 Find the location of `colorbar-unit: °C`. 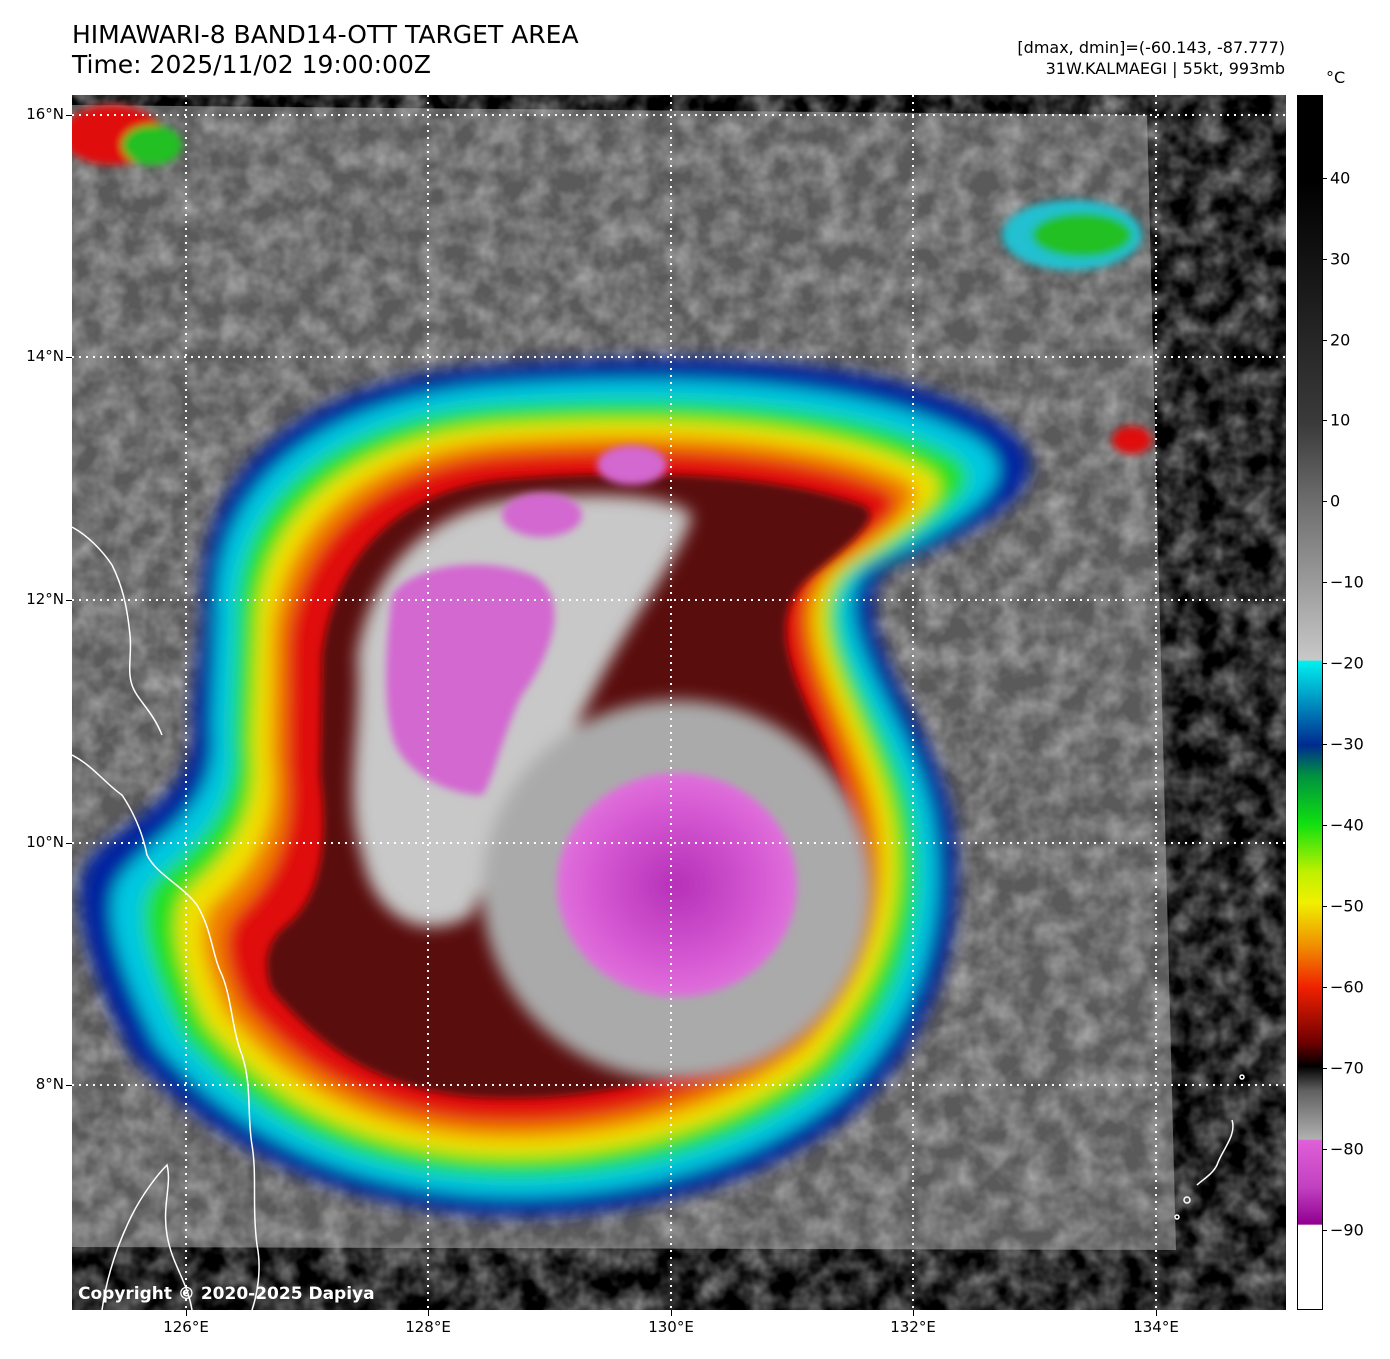

colorbar-unit: °C is located at coordinates (1336, 77).